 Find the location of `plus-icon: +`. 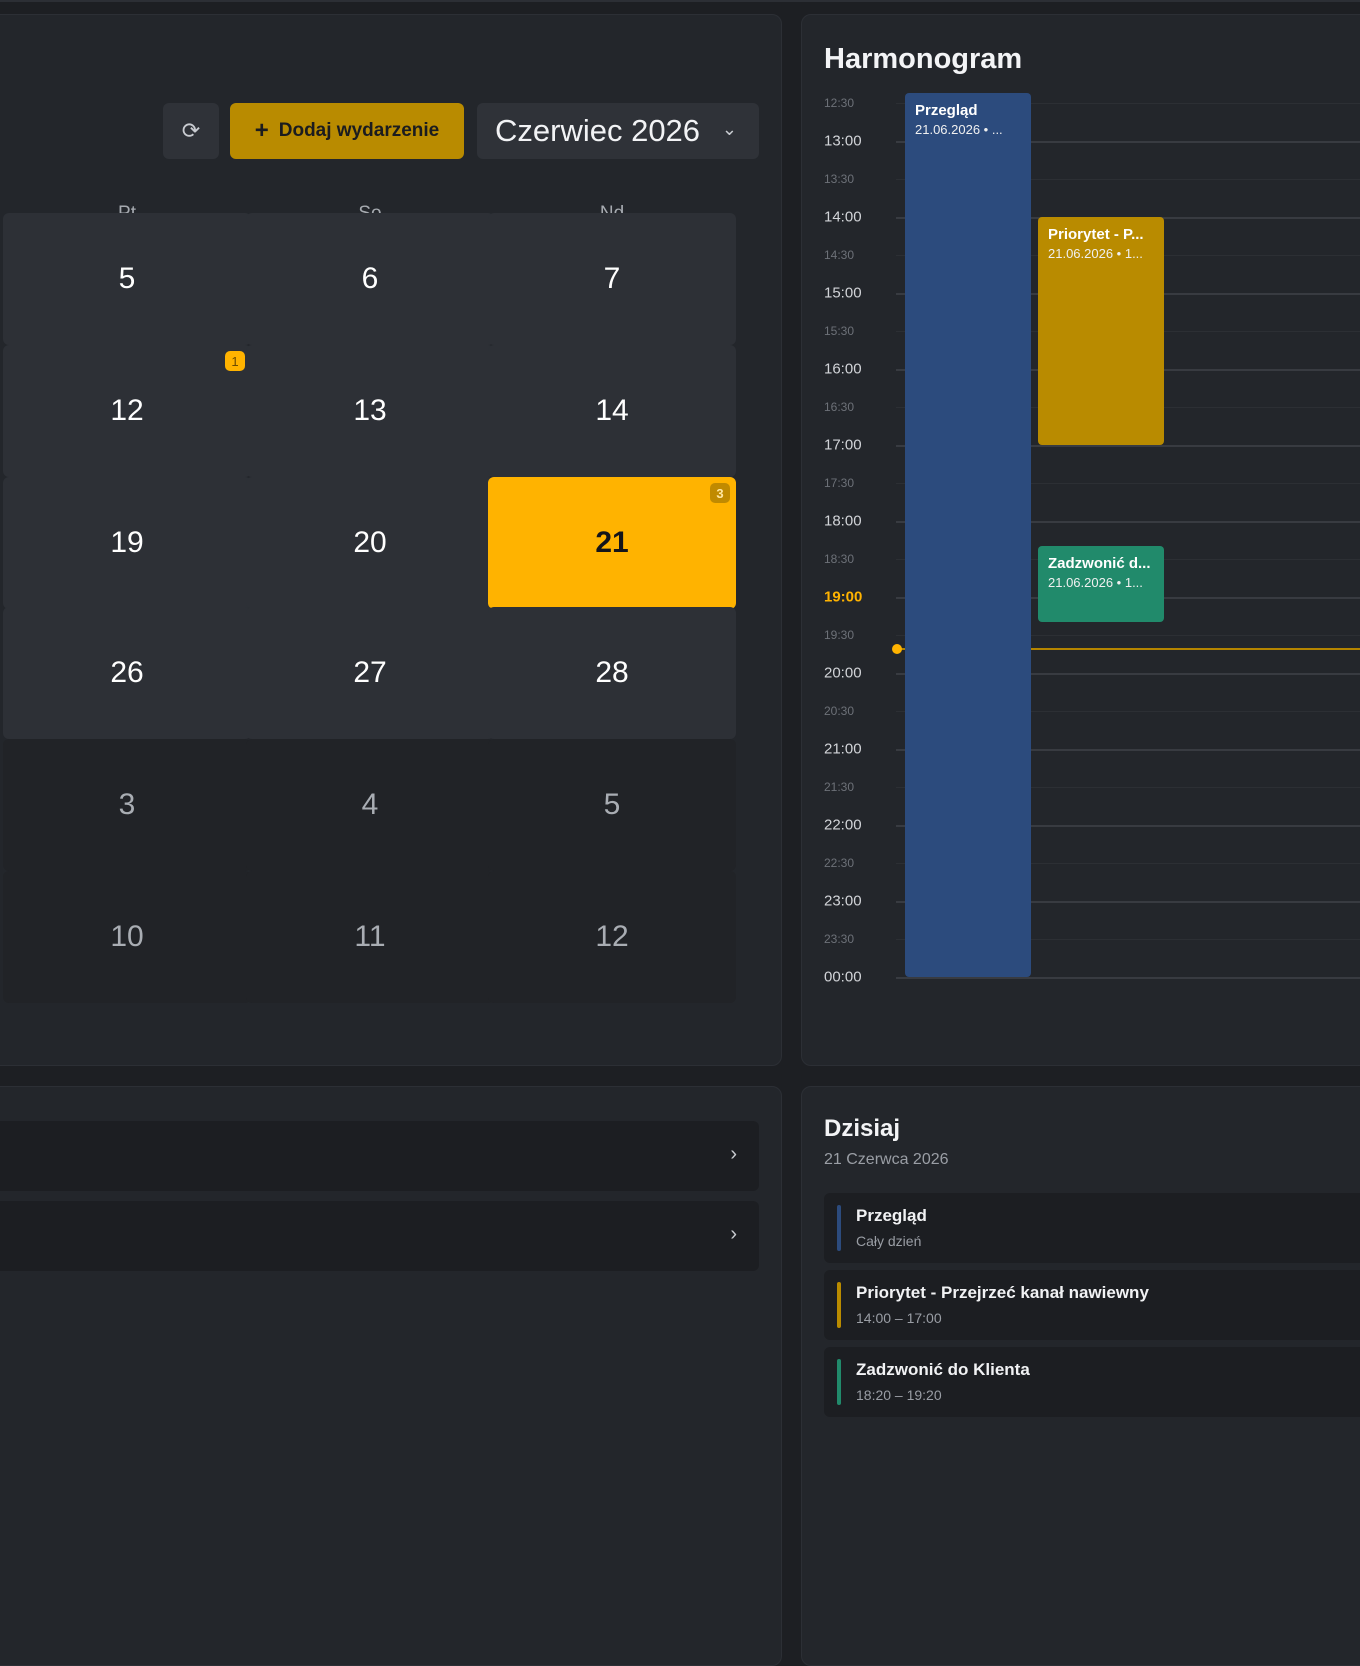

plus-icon: + is located at coordinates (261, 130).